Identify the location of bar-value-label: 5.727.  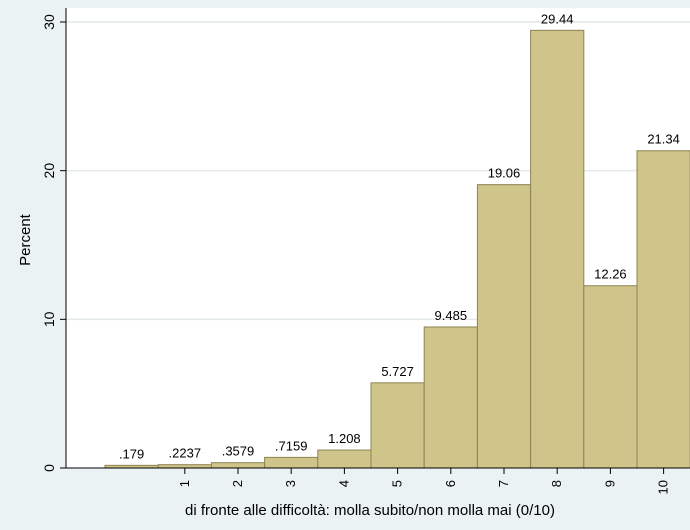
(397, 371).